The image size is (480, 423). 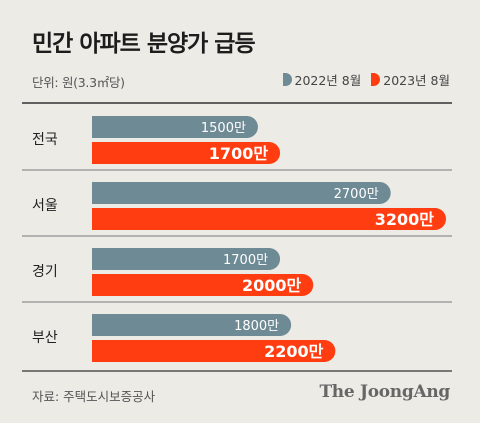 I want to click on region-label: 서울, so click(x=45, y=206).